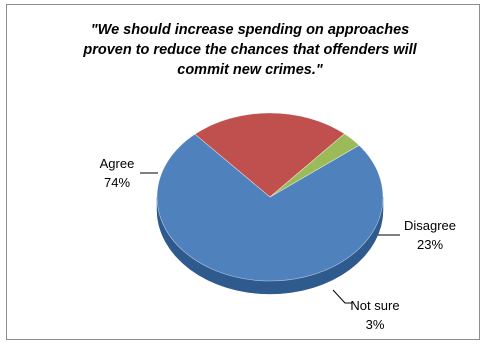 Image resolution: width=489 pixels, height=347 pixels. Describe the element at coordinates (374, 305) in the screenshot. I see `slice-label-not-sure: Not sure` at that location.